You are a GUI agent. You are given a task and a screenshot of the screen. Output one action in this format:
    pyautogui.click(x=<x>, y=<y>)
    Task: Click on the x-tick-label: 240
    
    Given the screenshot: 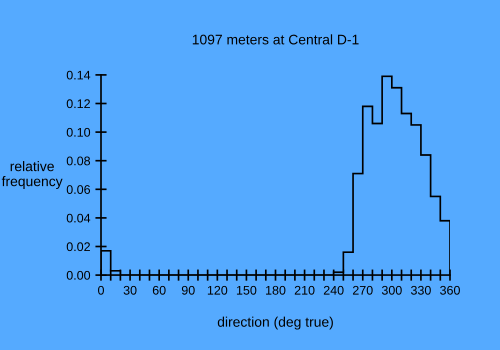 What is the action you would take?
    pyautogui.click(x=334, y=290)
    